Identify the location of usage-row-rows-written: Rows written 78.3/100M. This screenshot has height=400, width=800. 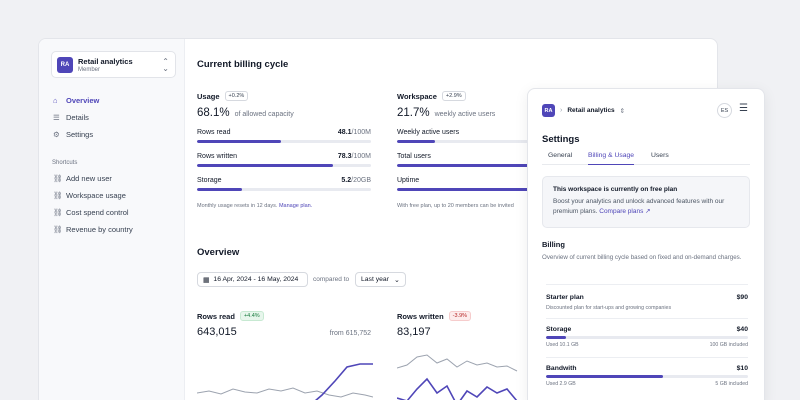
(284, 160).